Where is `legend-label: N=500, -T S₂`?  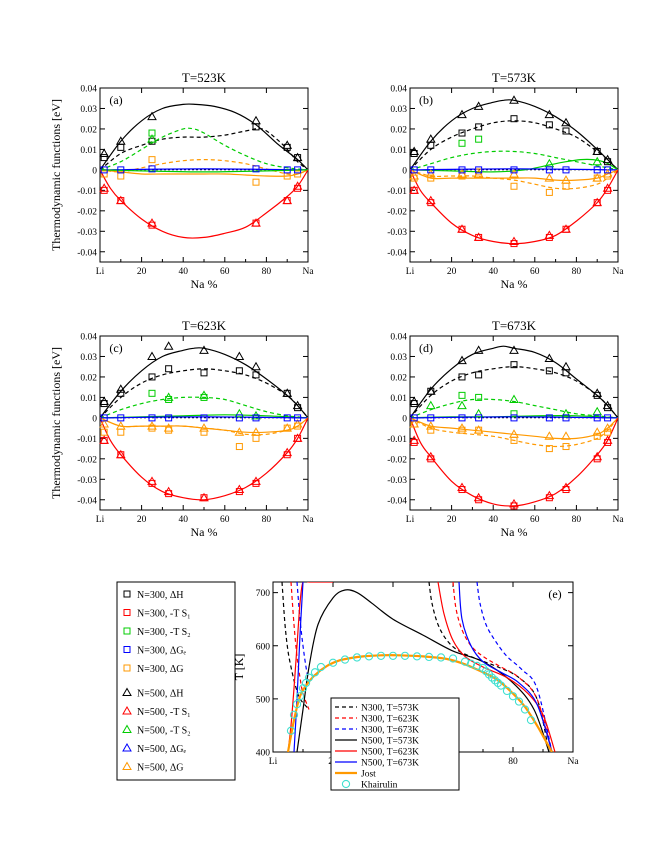
legend-label: N=500, -T S₂ is located at coordinates (164, 731).